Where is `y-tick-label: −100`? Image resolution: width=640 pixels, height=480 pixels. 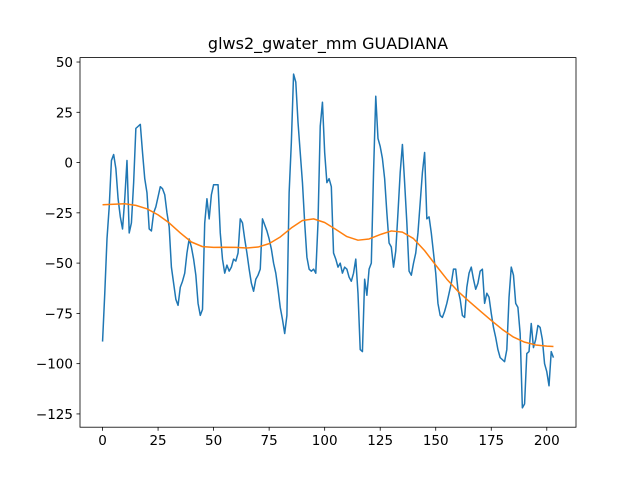 y-tick-label: −100 is located at coordinates (54, 365).